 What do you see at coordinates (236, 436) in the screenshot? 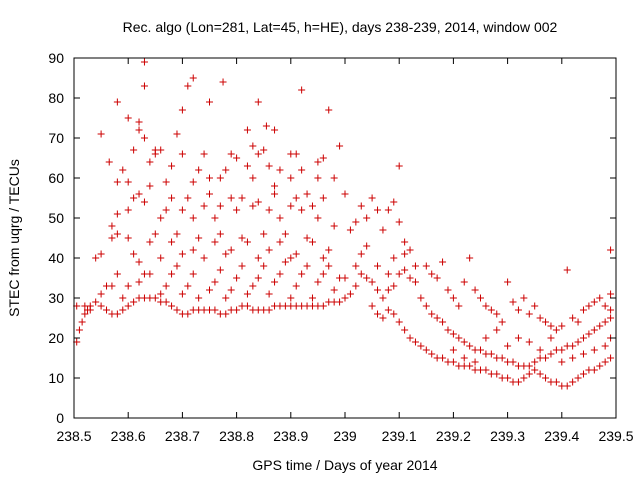
I see `x-tick-label: 238.8` at bounding box center [236, 436].